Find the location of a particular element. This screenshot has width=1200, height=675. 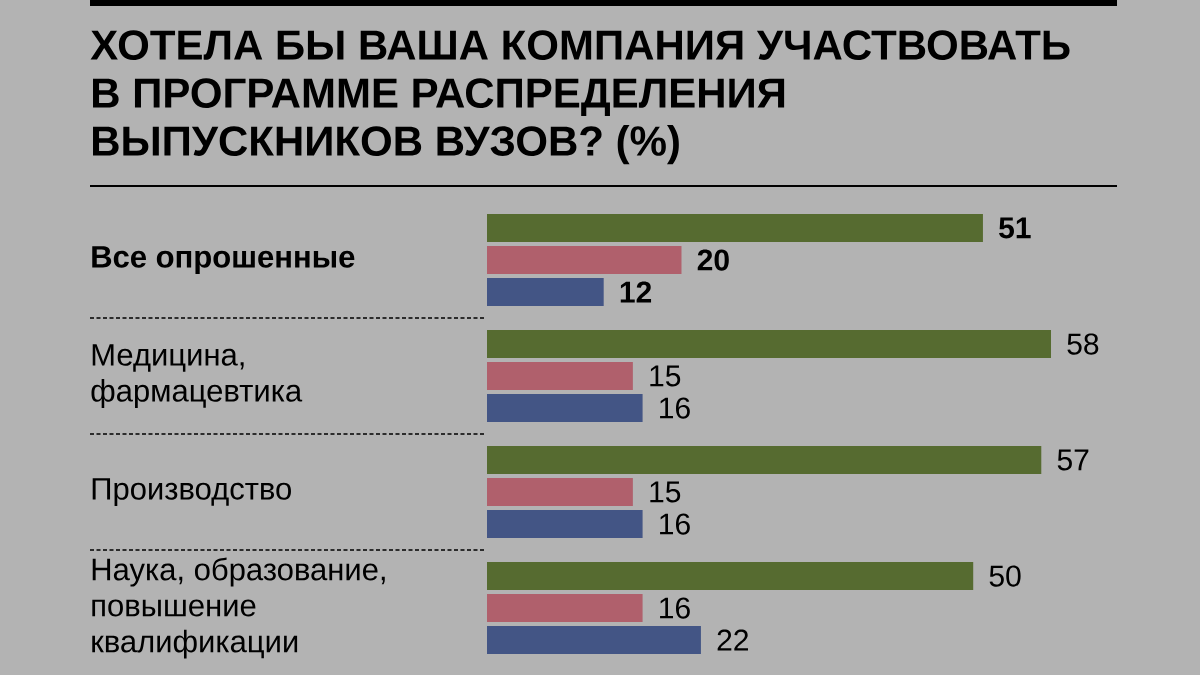

data-label: 50 is located at coordinates (1005, 576).